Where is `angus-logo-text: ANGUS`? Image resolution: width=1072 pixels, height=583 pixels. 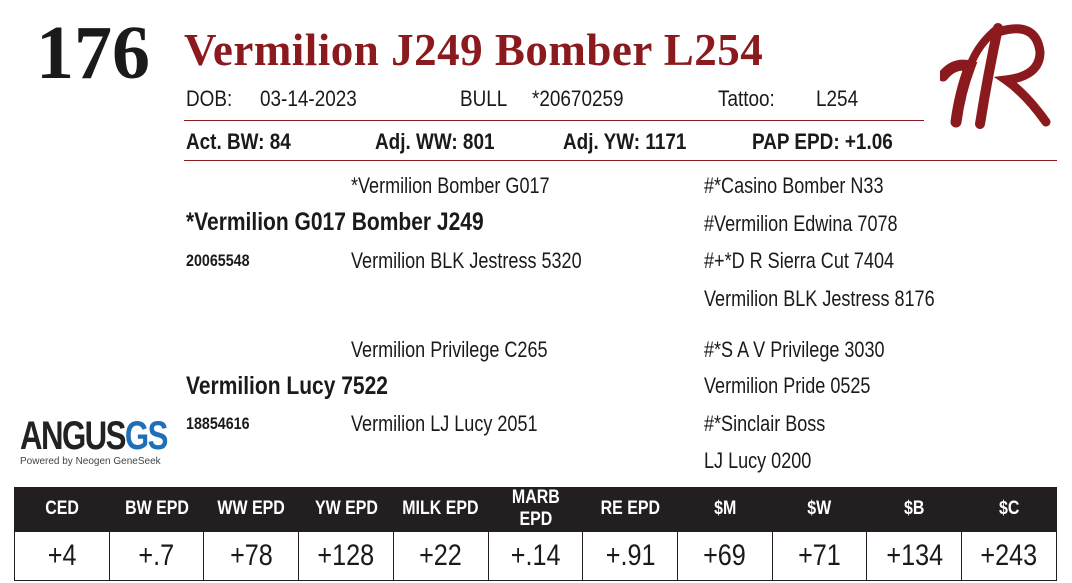 angus-logo-text: ANGUS is located at coordinates (73, 436).